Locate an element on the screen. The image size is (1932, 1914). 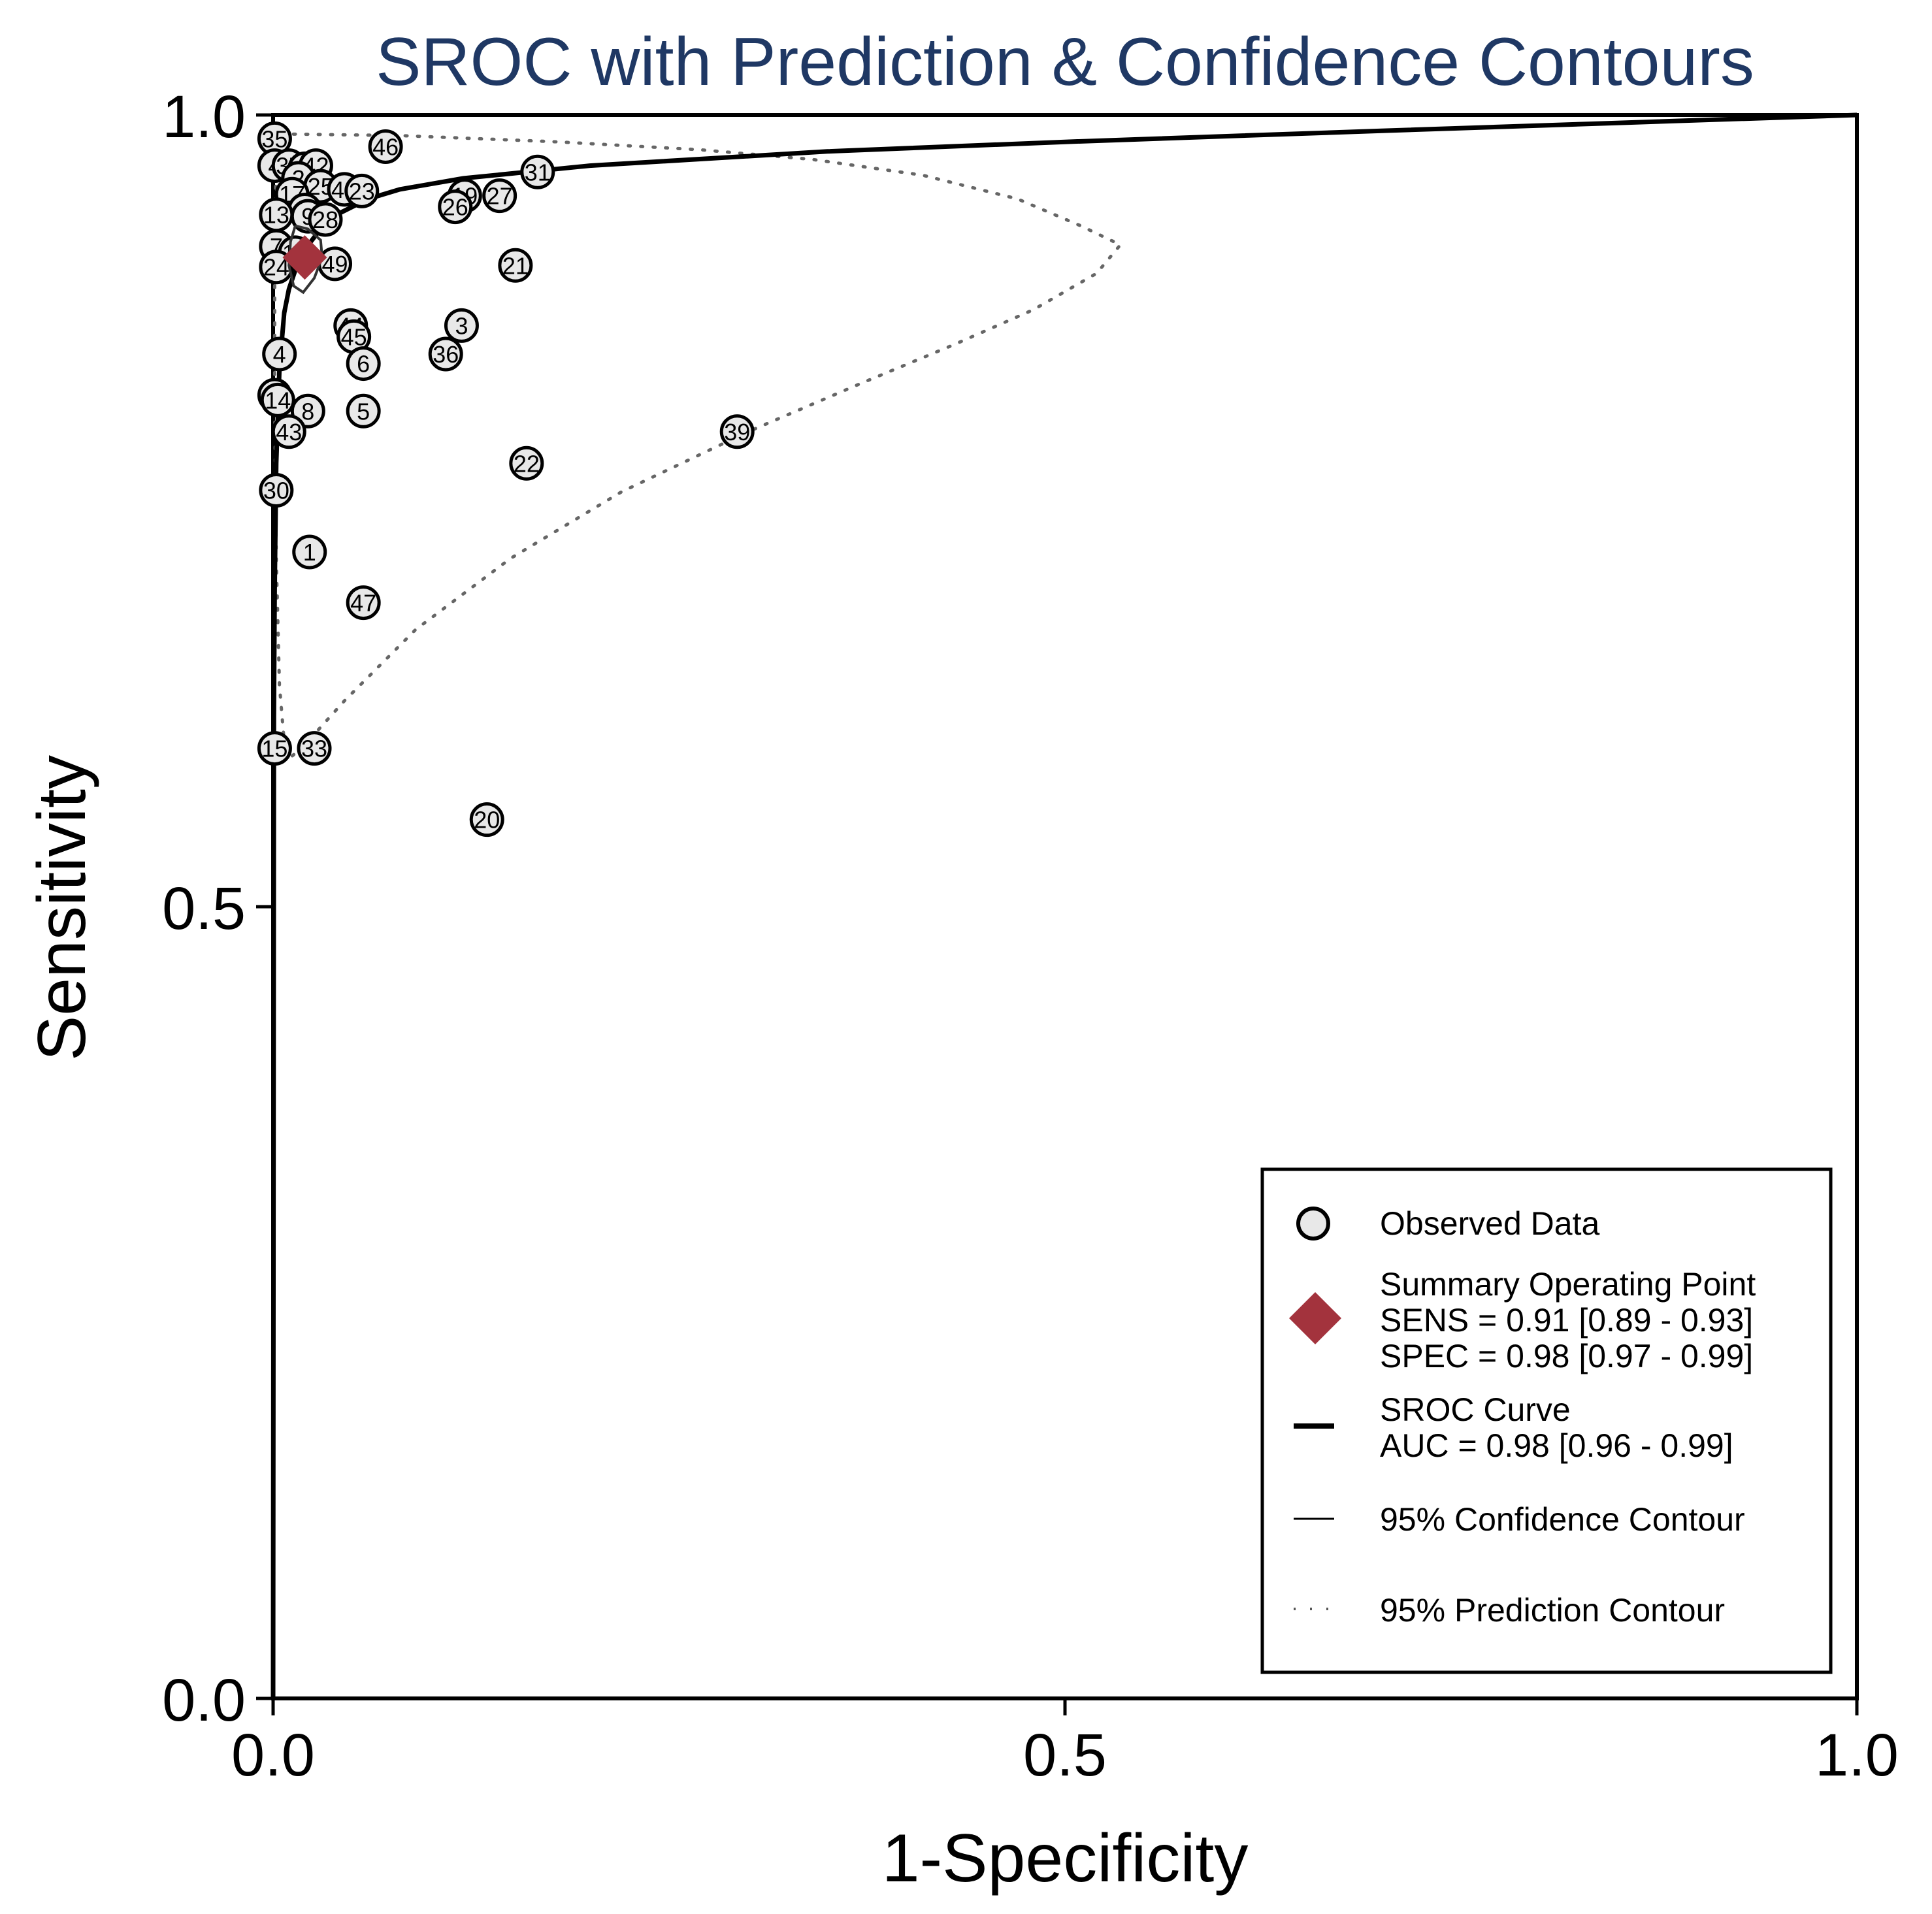
observed-point: 24 is located at coordinates (276, 267).